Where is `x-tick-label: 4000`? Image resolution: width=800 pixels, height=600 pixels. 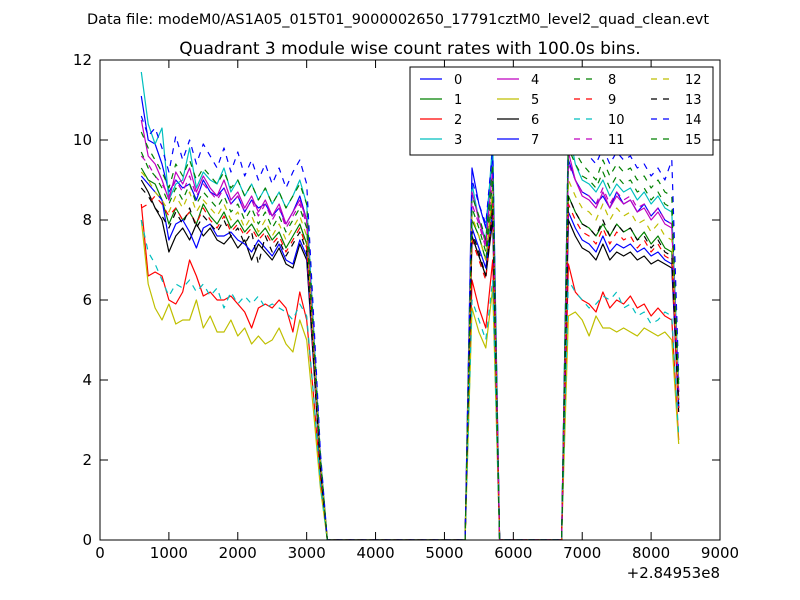 x-tick-label: 4000 is located at coordinates (375, 553).